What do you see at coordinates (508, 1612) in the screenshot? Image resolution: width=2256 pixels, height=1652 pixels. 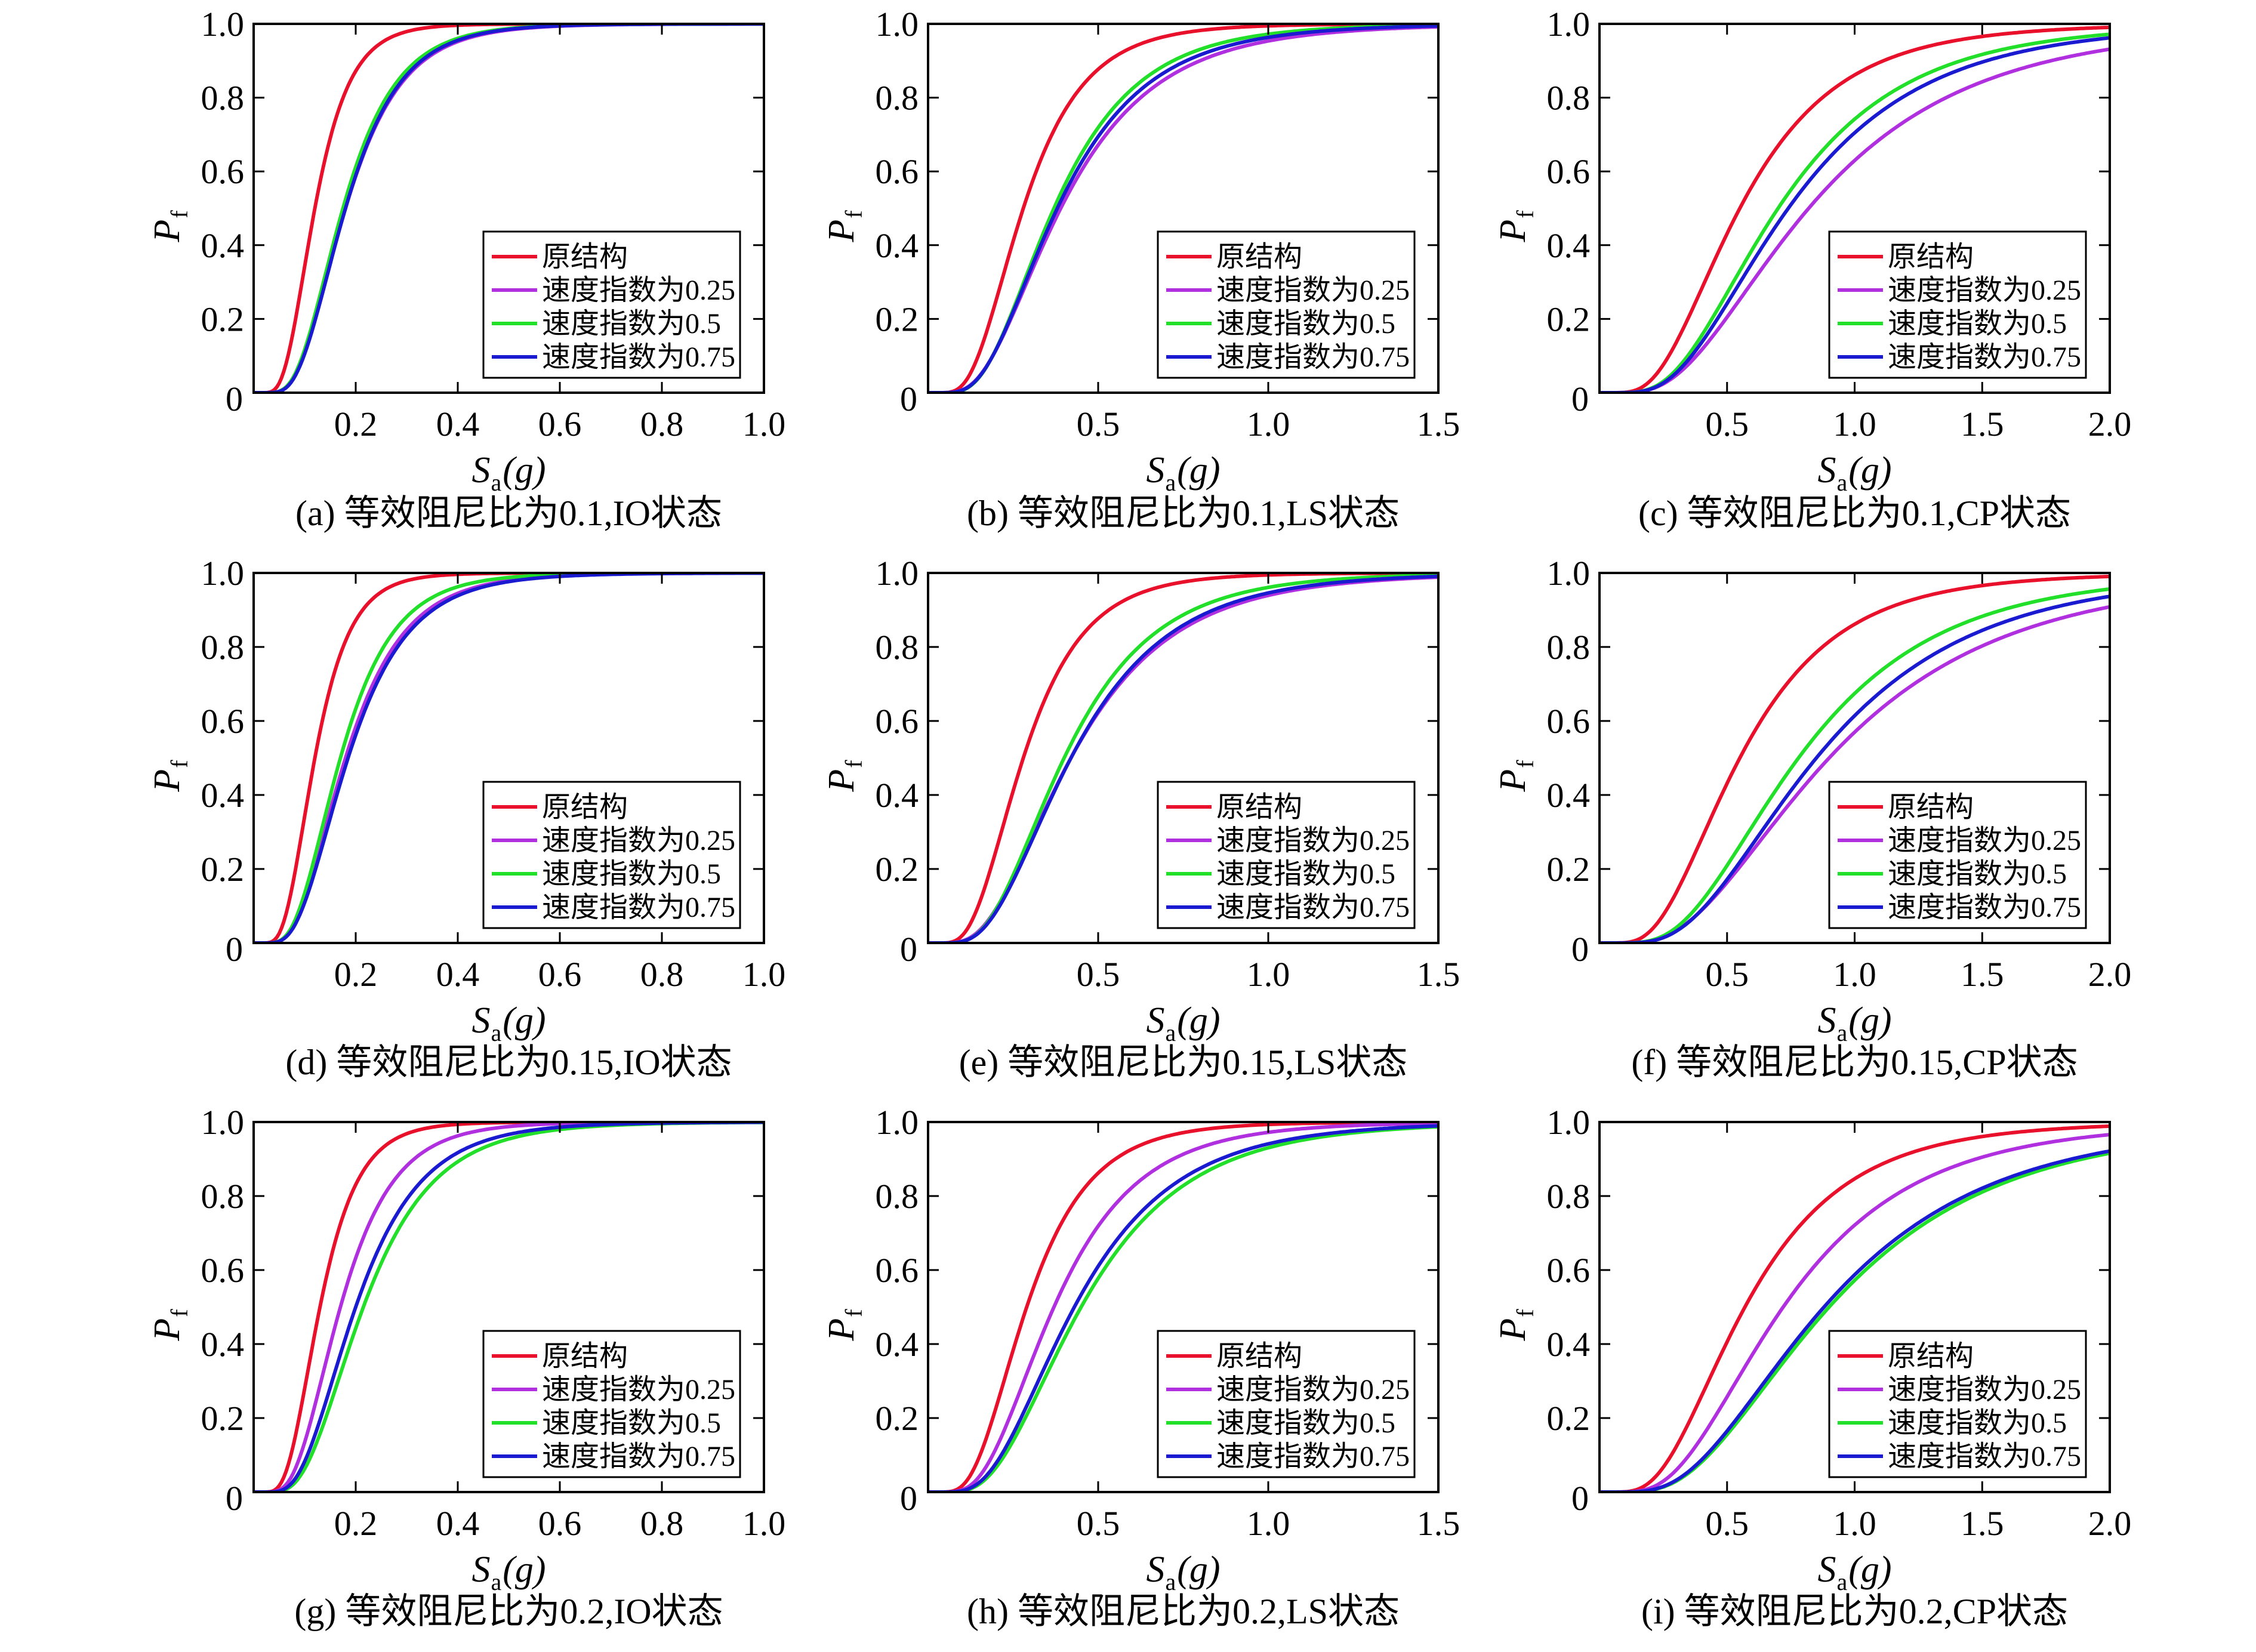 I see `panel-caption: (g) 等效阻尼比为0.2,IO状态` at bounding box center [508, 1612].